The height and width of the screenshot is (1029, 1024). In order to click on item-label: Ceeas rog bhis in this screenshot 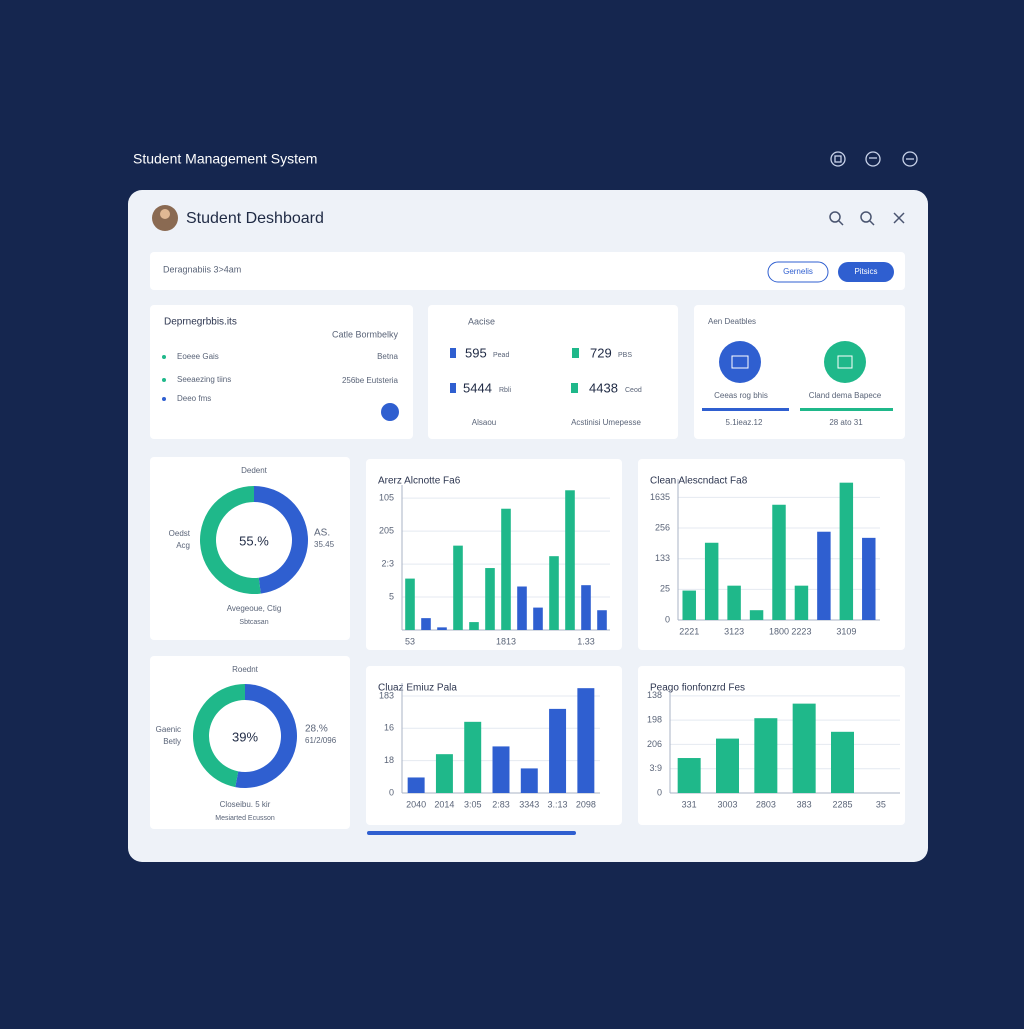, I will do `click(741, 395)`.